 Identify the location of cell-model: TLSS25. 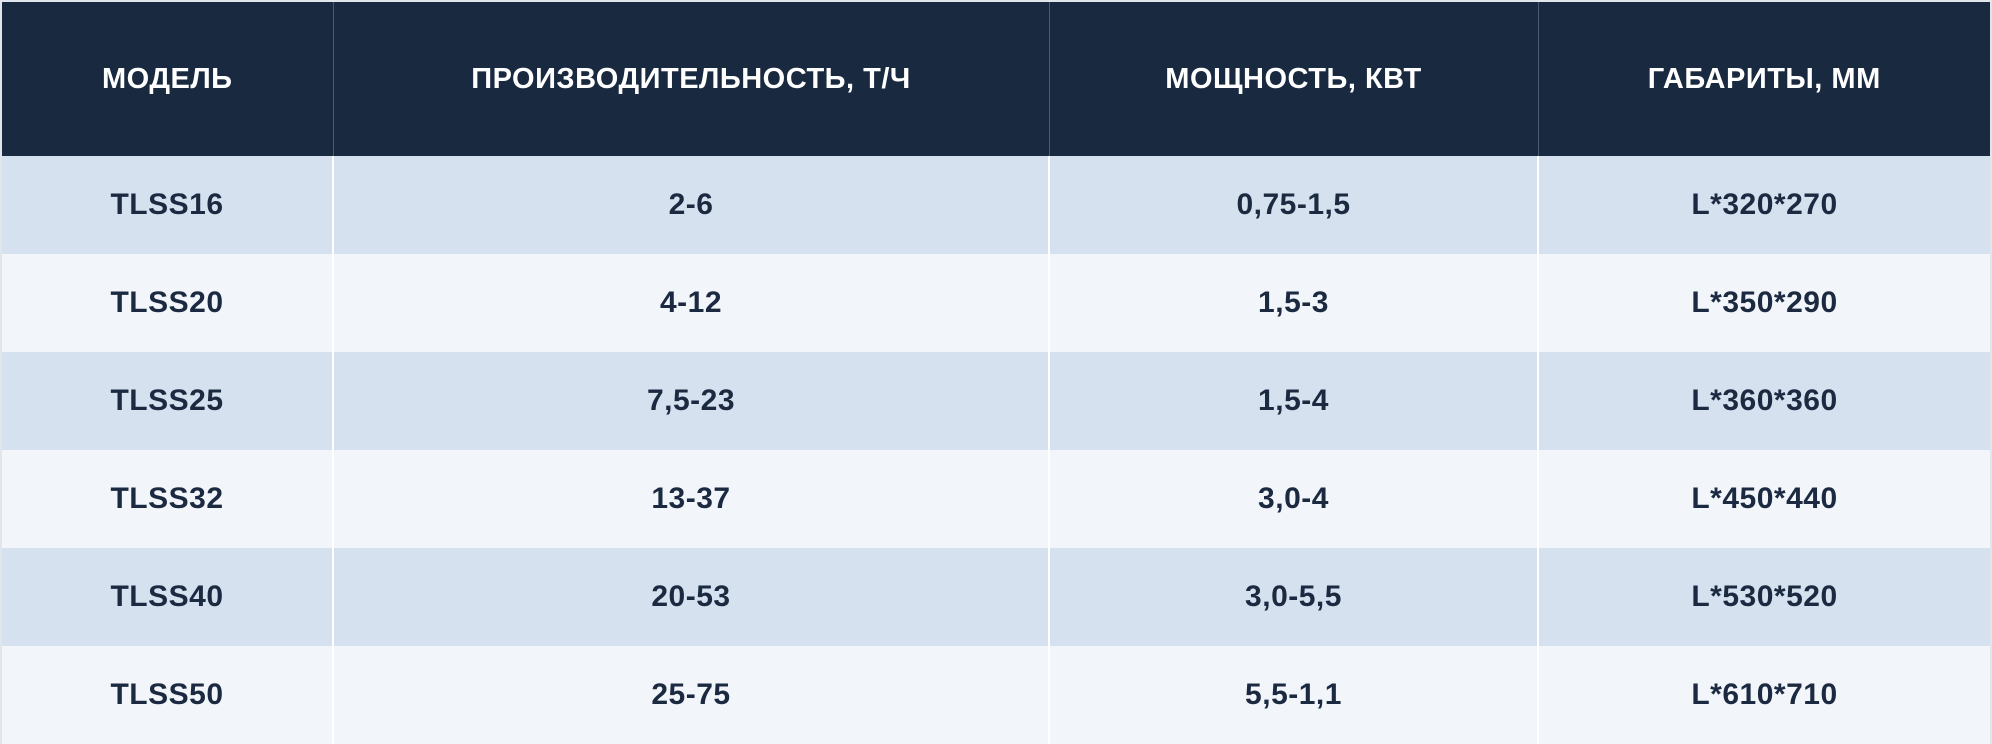
(167, 401).